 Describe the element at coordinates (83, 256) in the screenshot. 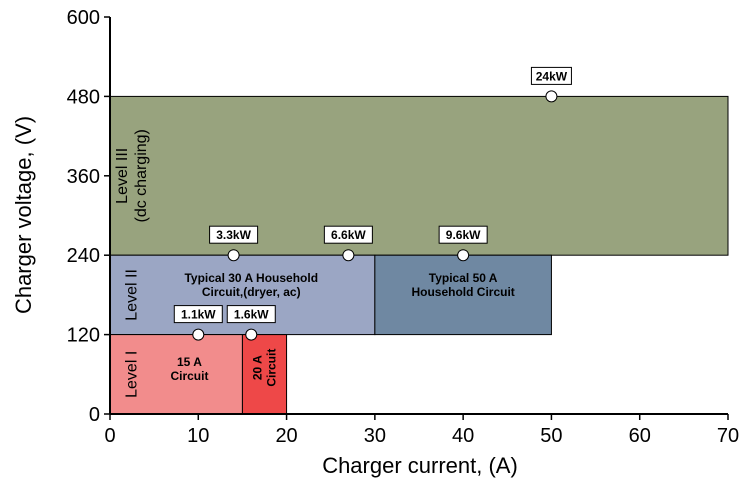

I see `y-tick-label: 240` at that location.